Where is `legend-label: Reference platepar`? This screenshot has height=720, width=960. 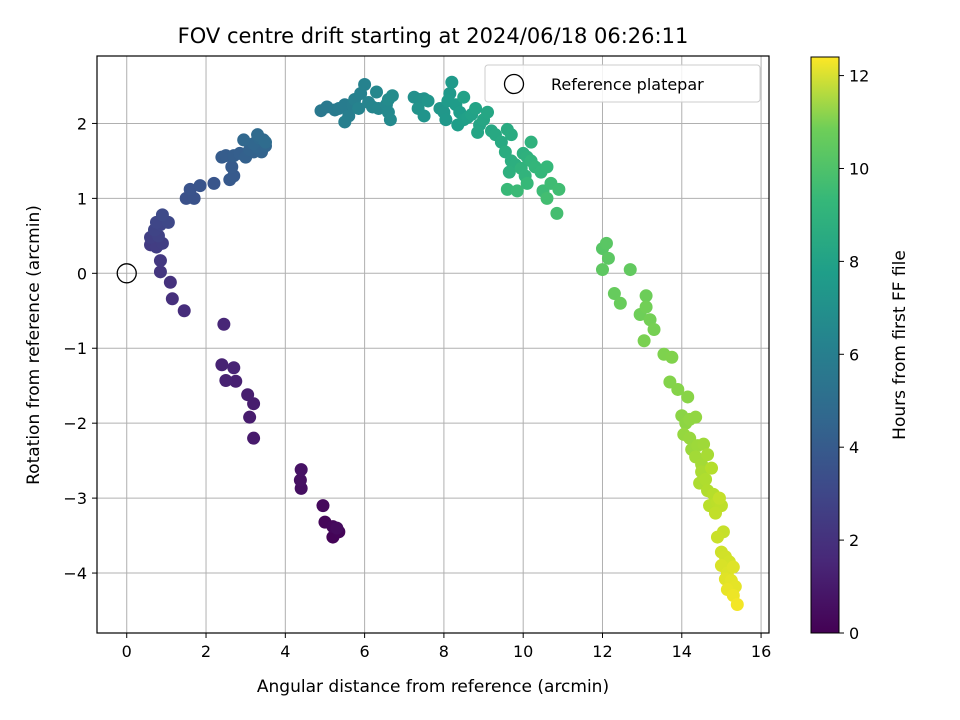
legend-label: Reference platepar is located at coordinates (627, 84).